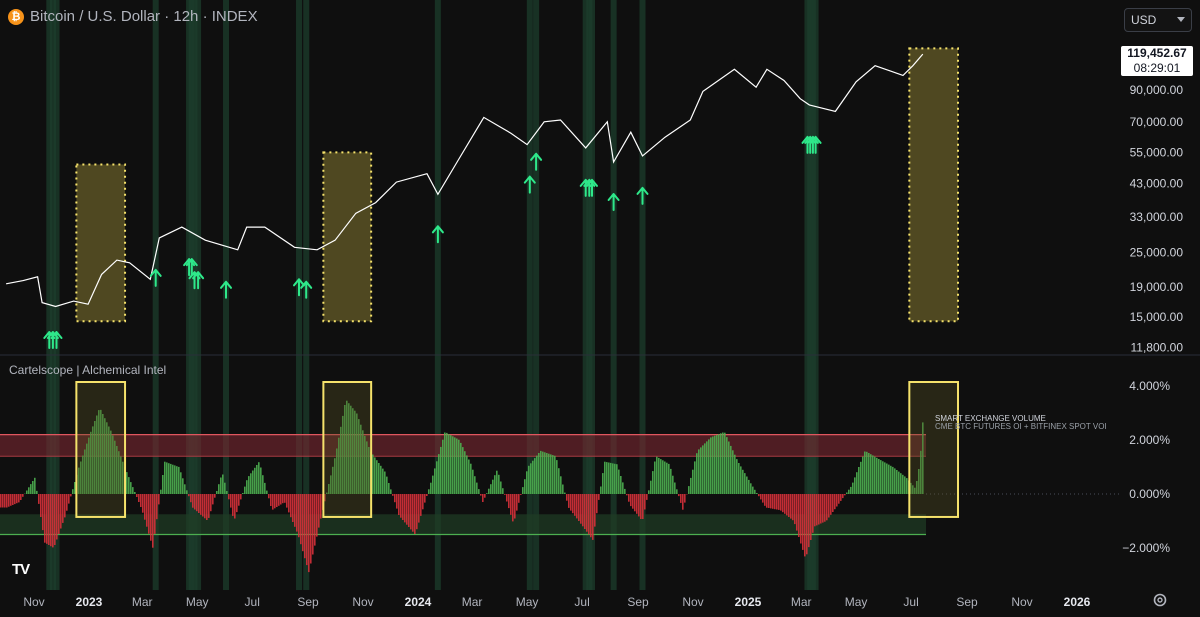 The width and height of the screenshot is (1200, 617). Describe the element at coordinates (1077, 602) in the screenshot. I see `time-tick-19: 2026` at that location.